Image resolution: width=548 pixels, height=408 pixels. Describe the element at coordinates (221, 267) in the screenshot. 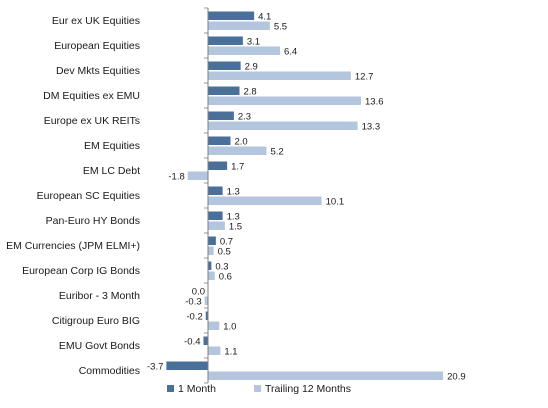

I see `data-label-1-month-european-corp-ig-bonds: 0.3` at that location.